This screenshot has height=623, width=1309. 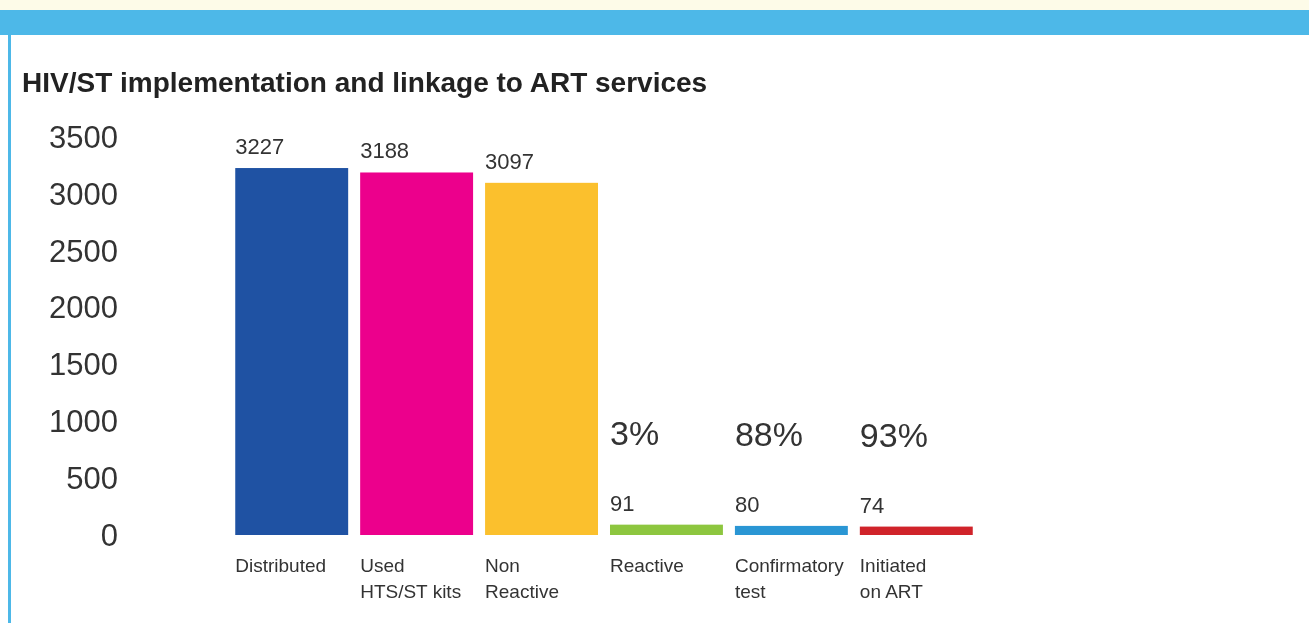 I want to click on x-tick-label: Confirmatory test, so click(x=789, y=578).